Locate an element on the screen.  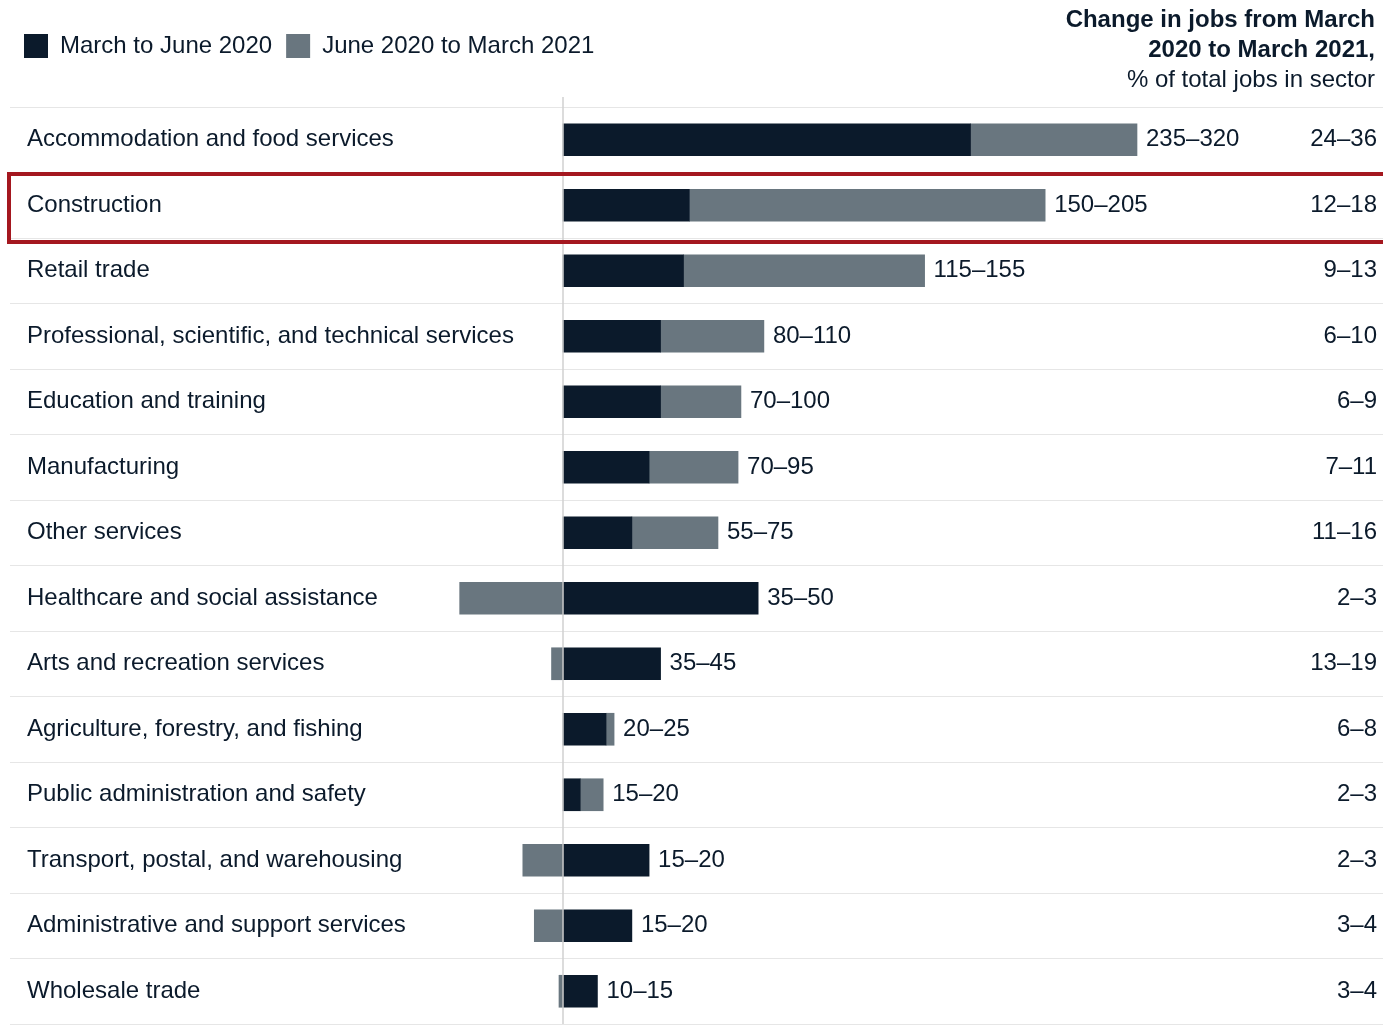
total-label: 70–95 is located at coordinates (780, 465).